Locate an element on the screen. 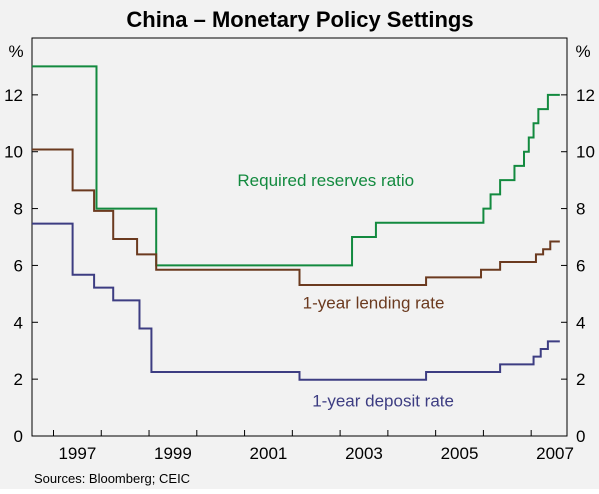 The width and height of the screenshot is (599, 494). y-tick-label-left: 4 is located at coordinates (18, 322).